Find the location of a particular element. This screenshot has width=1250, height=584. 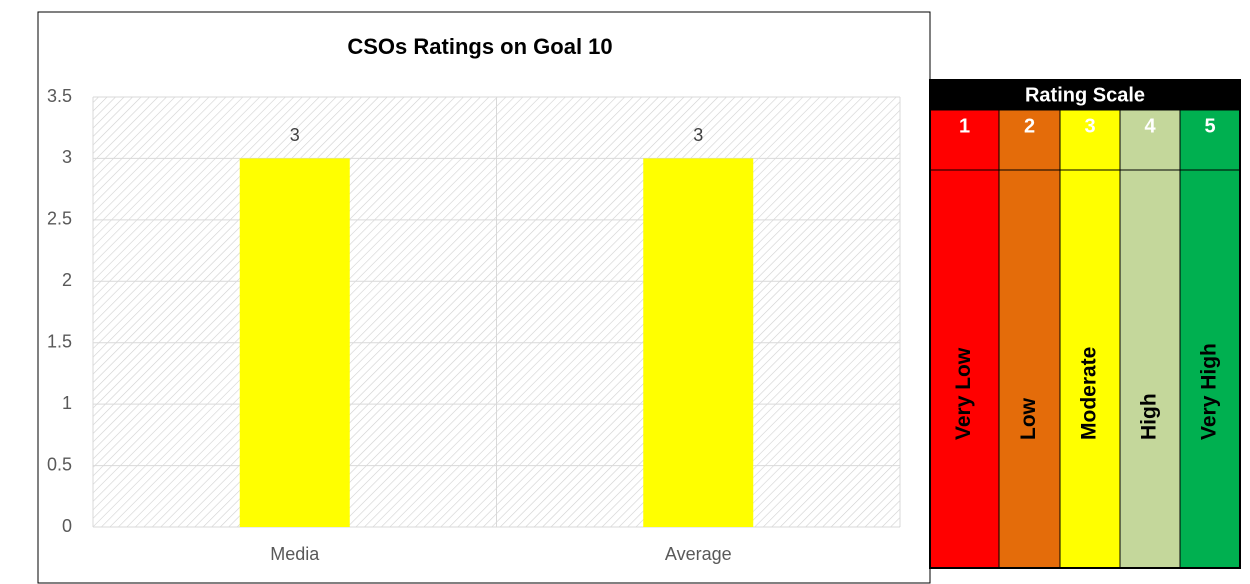

scale-number: 3 is located at coordinates (1089, 126).